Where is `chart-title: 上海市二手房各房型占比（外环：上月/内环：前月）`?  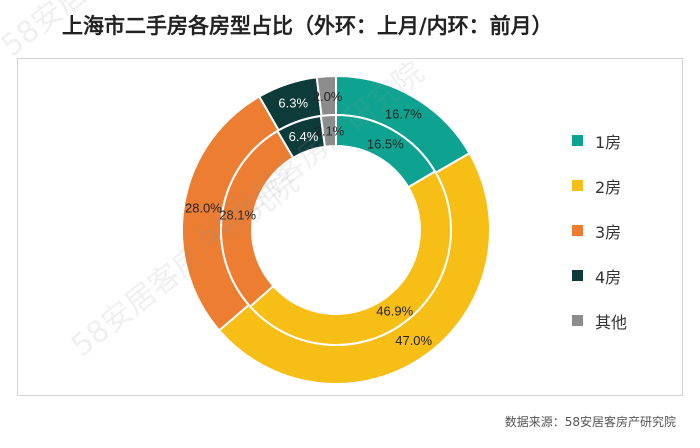 chart-title: 上海市二手房各房型占比（外环：上月/内环：前月） is located at coordinates (307, 26).